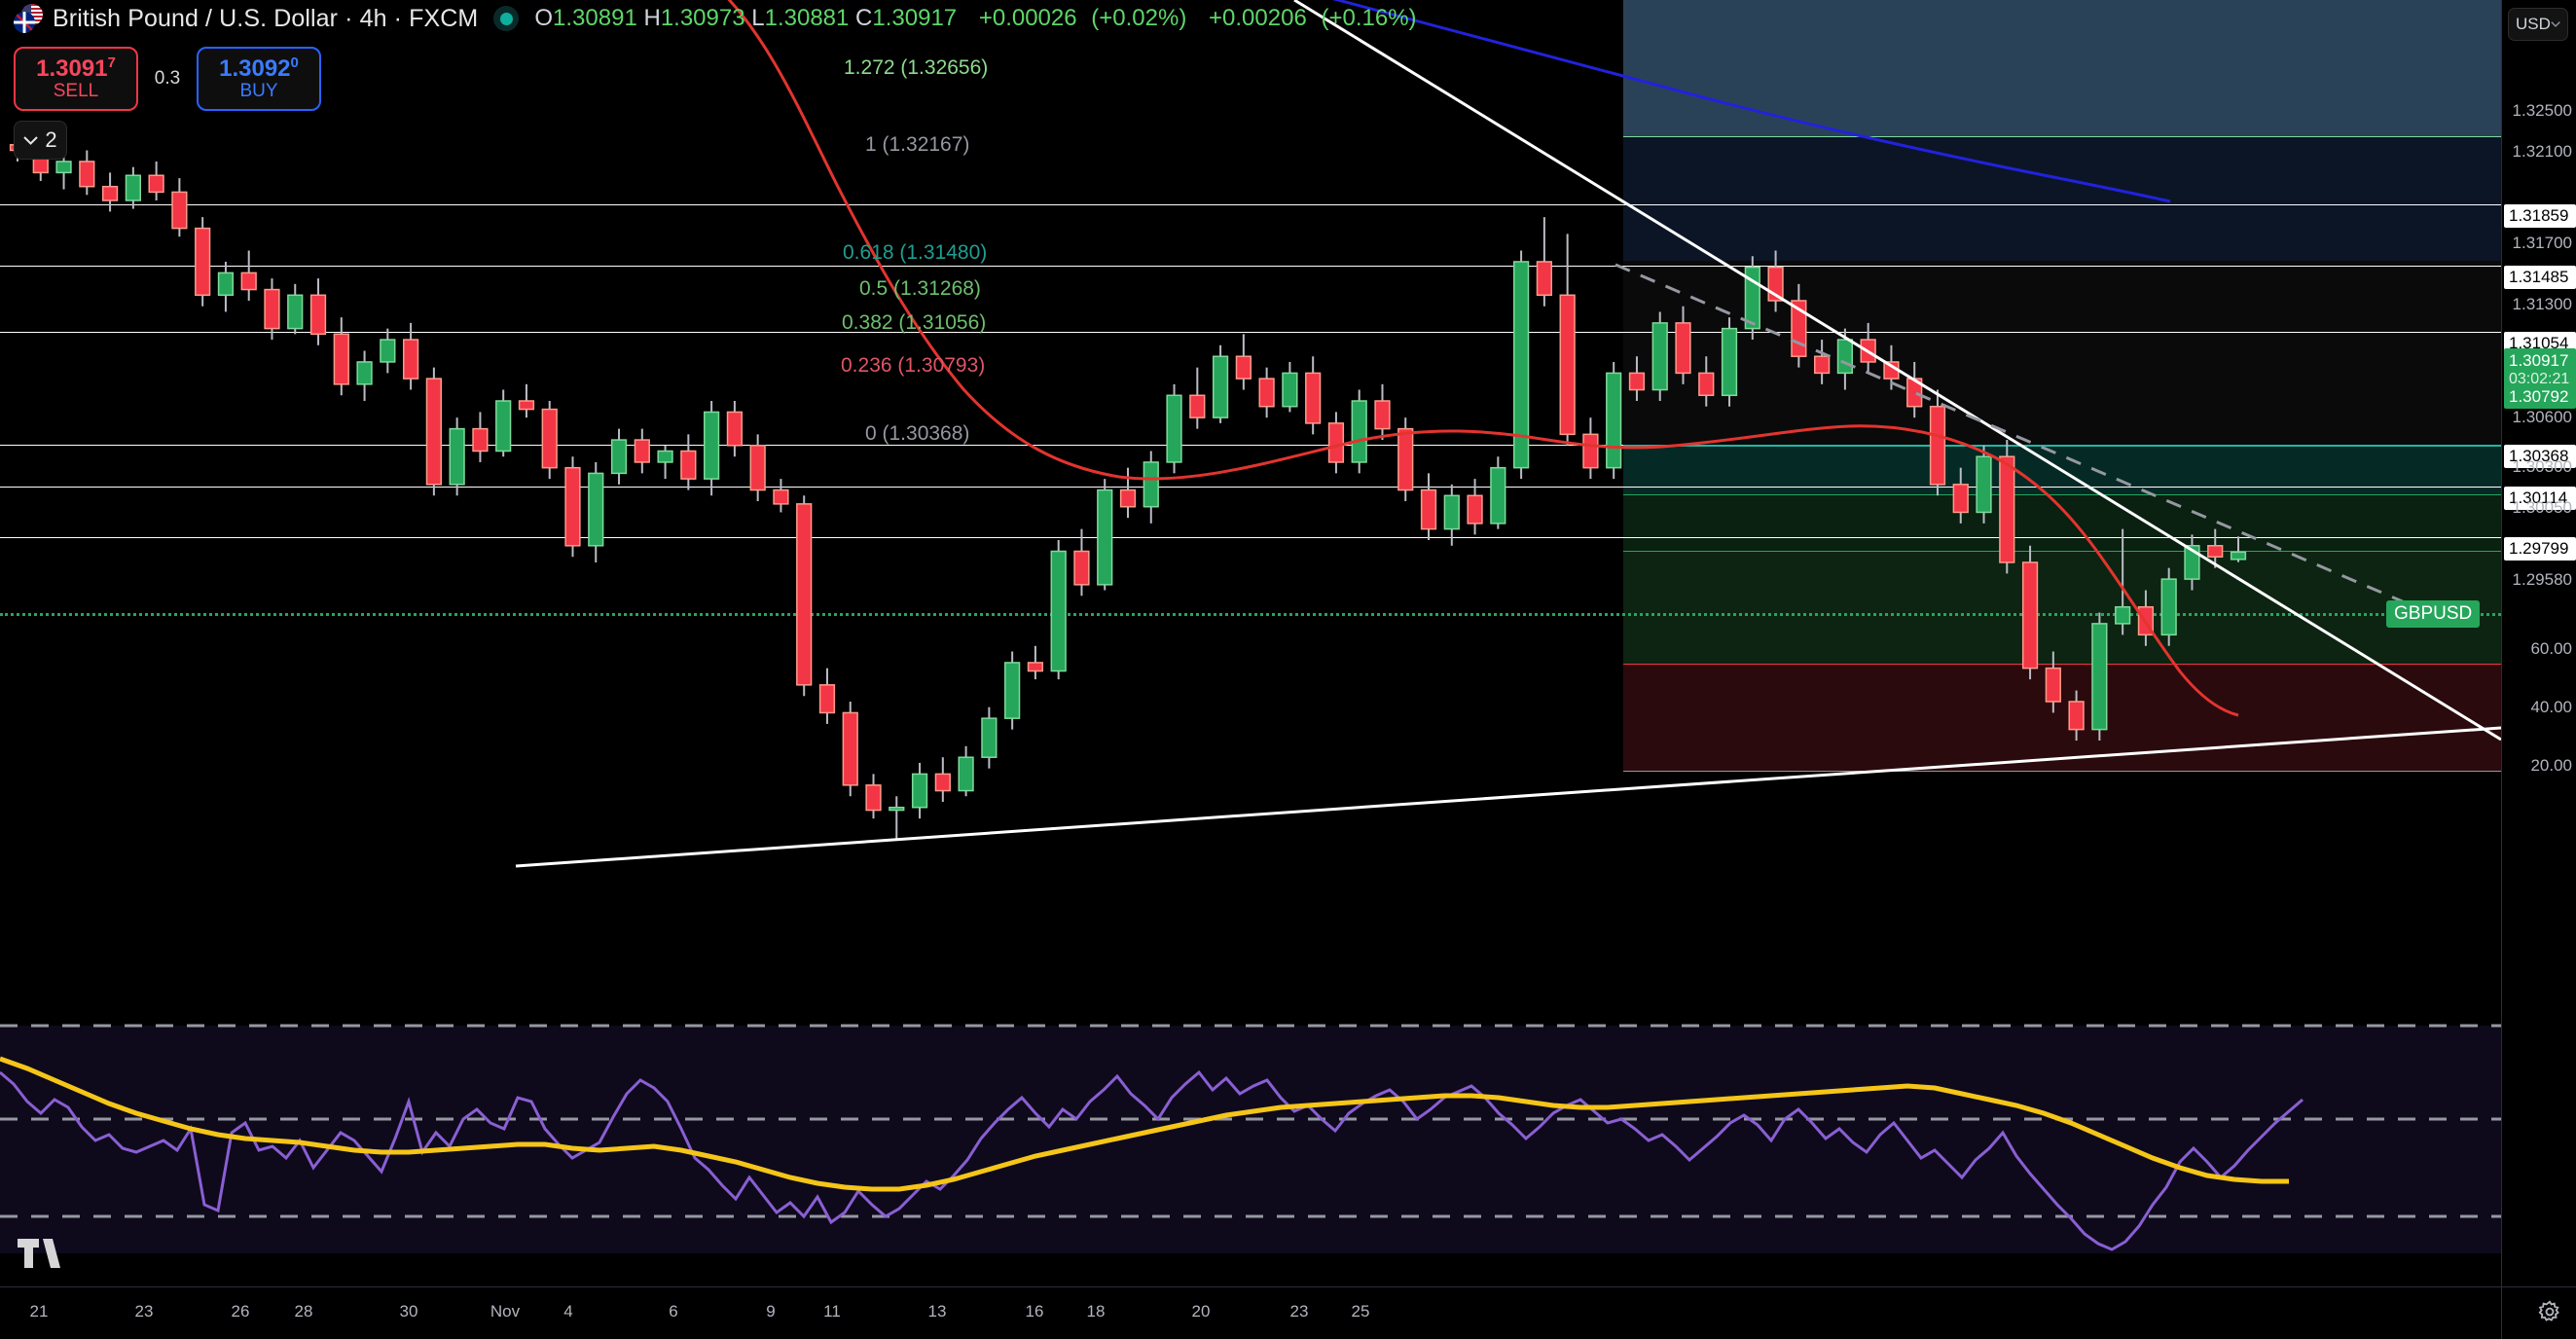  What do you see at coordinates (2542, 507) in the screenshot?
I see `price-axis-label: 1.30050` at bounding box center [2542, 507].